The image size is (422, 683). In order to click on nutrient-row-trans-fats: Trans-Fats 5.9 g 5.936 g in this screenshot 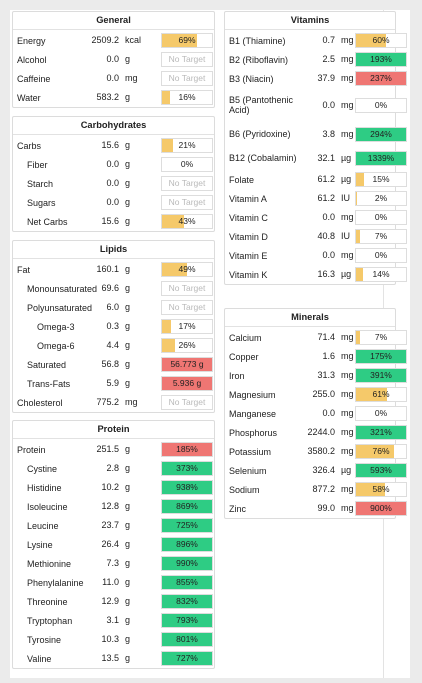, I will do `click(113, 383)`.